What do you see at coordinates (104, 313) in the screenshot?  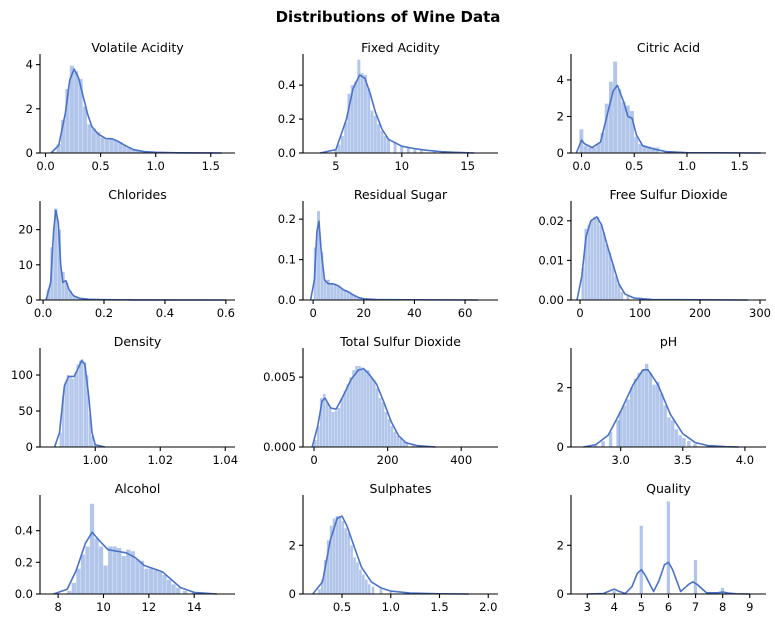 I see `x-tick-label: 0.2` at bounding box center [104, 313].